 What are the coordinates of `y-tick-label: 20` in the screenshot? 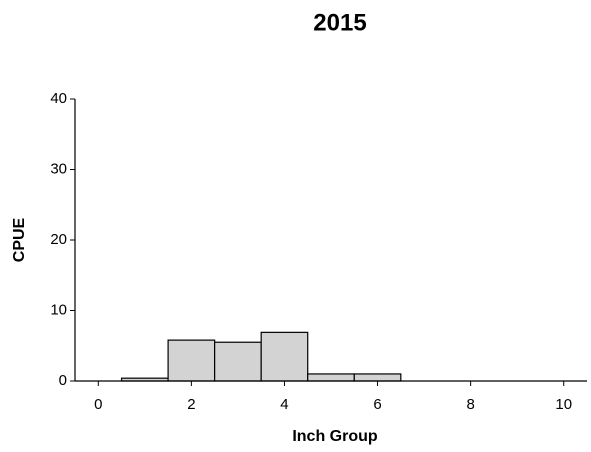 It's located at (58, 239).